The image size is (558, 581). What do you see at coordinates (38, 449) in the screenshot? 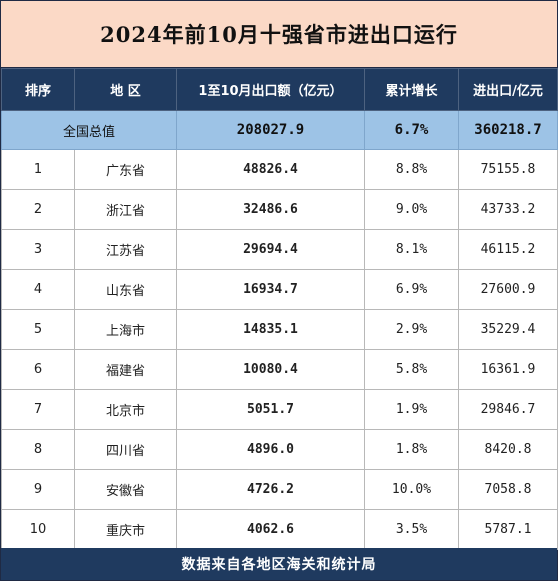
I see `rank-cell: 8` at bounding box center [38, 449].